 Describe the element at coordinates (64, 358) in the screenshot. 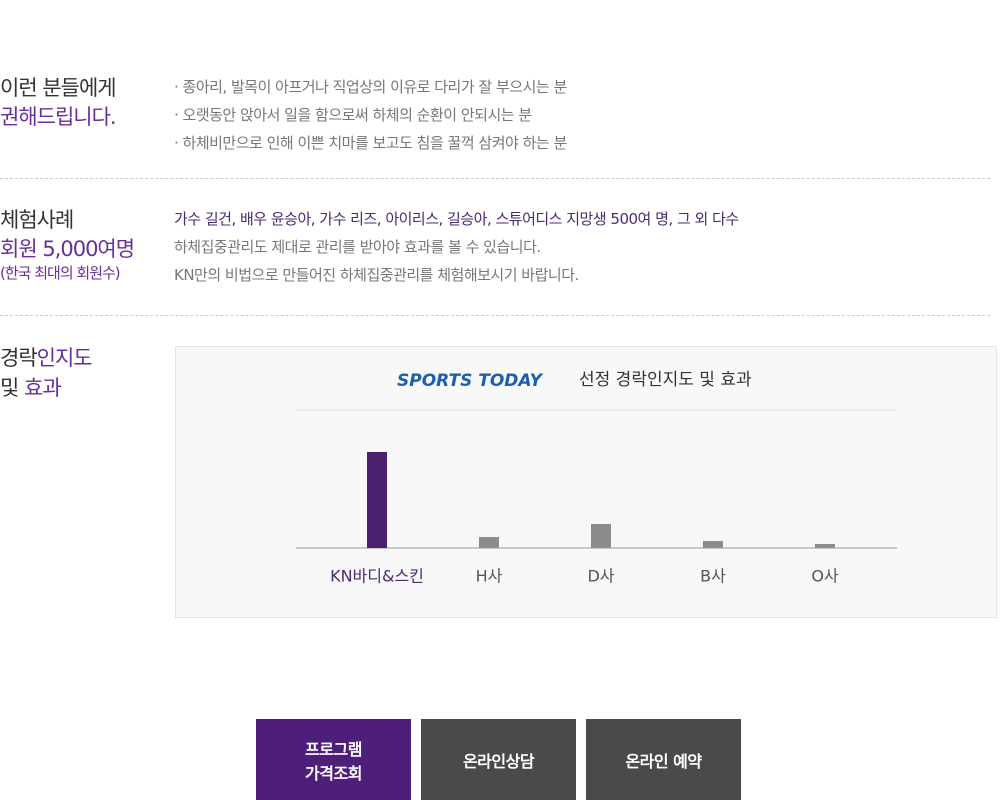

I see `heading-part: 인지도` at that location.